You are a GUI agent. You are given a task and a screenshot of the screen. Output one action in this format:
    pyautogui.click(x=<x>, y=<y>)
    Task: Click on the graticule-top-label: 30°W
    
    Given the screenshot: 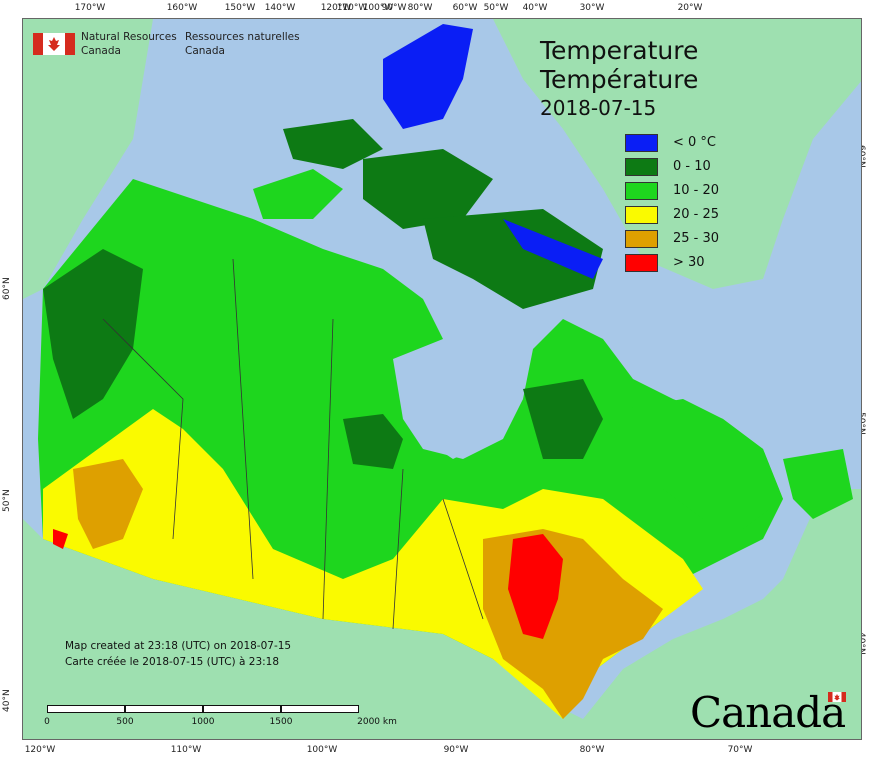 What is the action you would take?
    pyautogui.click(x=592, y=8)
    